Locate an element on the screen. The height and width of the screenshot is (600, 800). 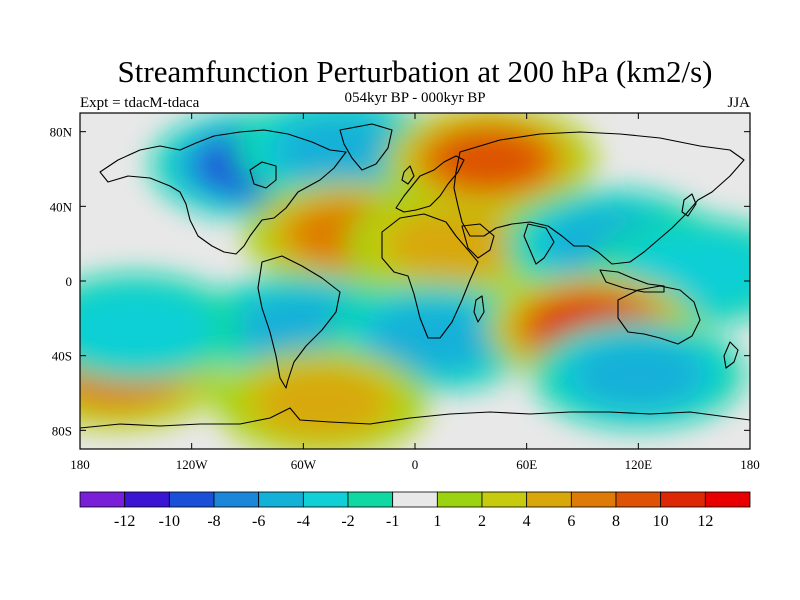
colorbar-label: -10 is located at coordinates (169, 521).